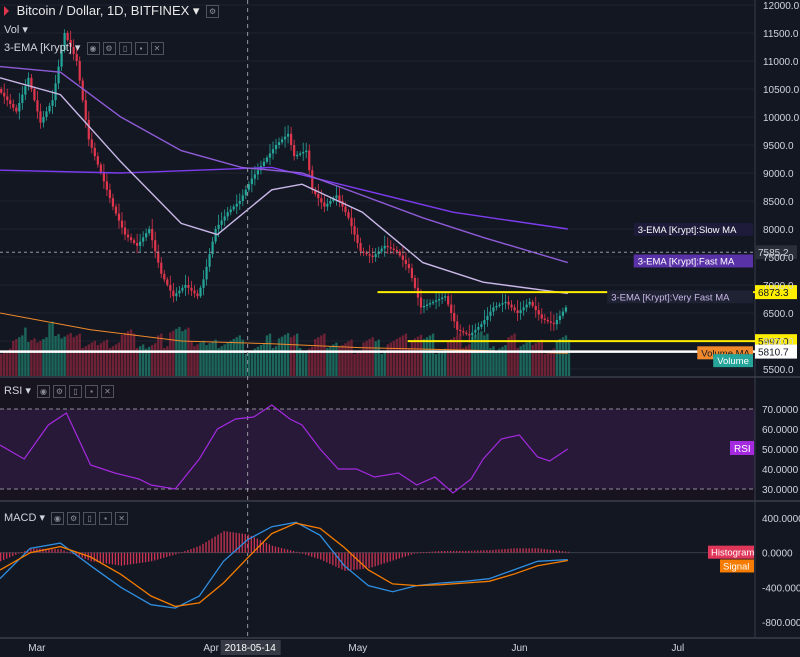 The height and width of the screenshot is (657, 800). Describe the element at coordinates (66, 518) in the screenshot. I see `macd-legend: MACD ▾ ◉ ⚙ ▯ ▪ ✕` at that location.